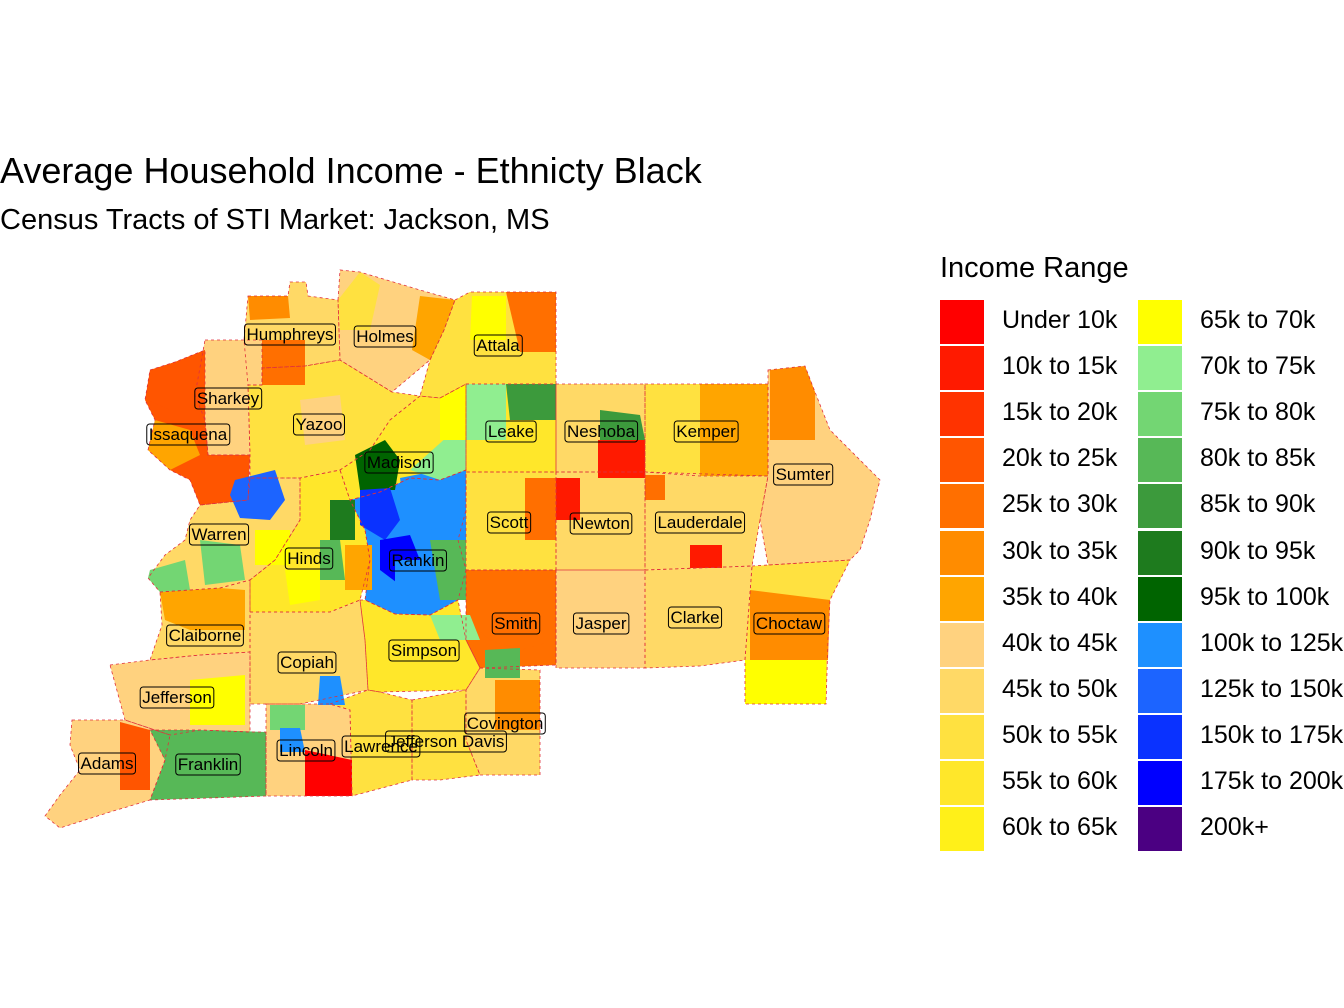 This screenshot has height=1008, width=1344. I want to click on legend-label: 100k to 125k, so click(1272, 642).